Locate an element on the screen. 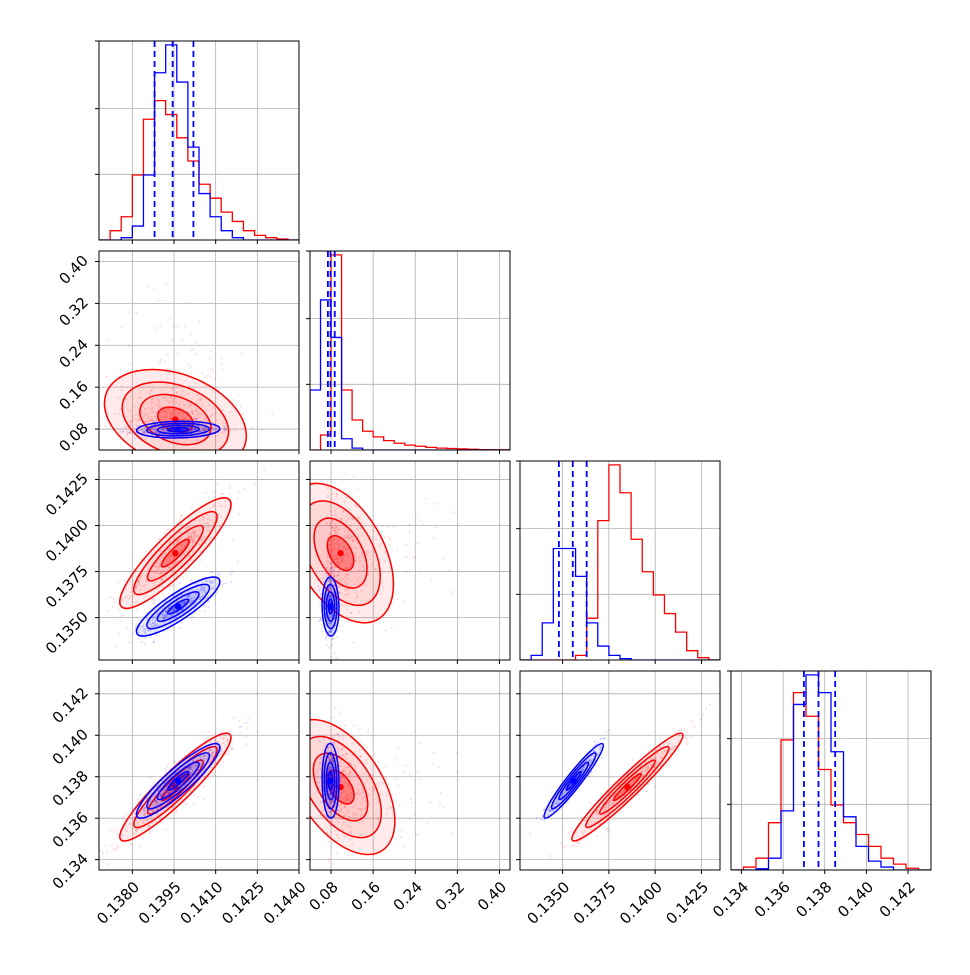 The image size is (970, 975). y-tick-label: 0.40 is located at coordinates (73, 270).